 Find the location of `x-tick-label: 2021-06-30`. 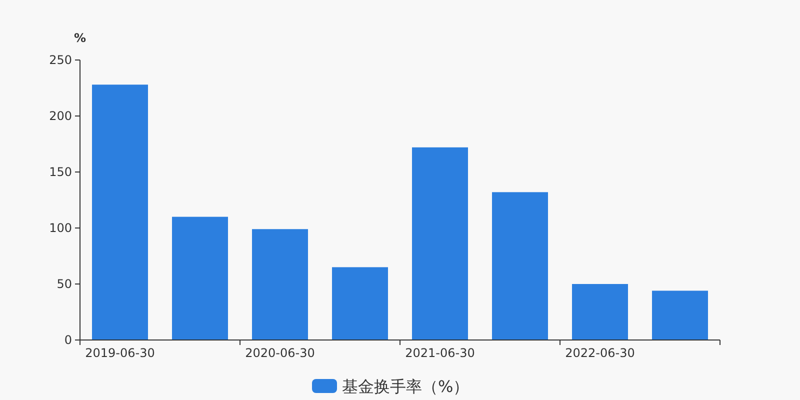

x-tick-label: 2021-06-30 is located at coordinates (440, 353).